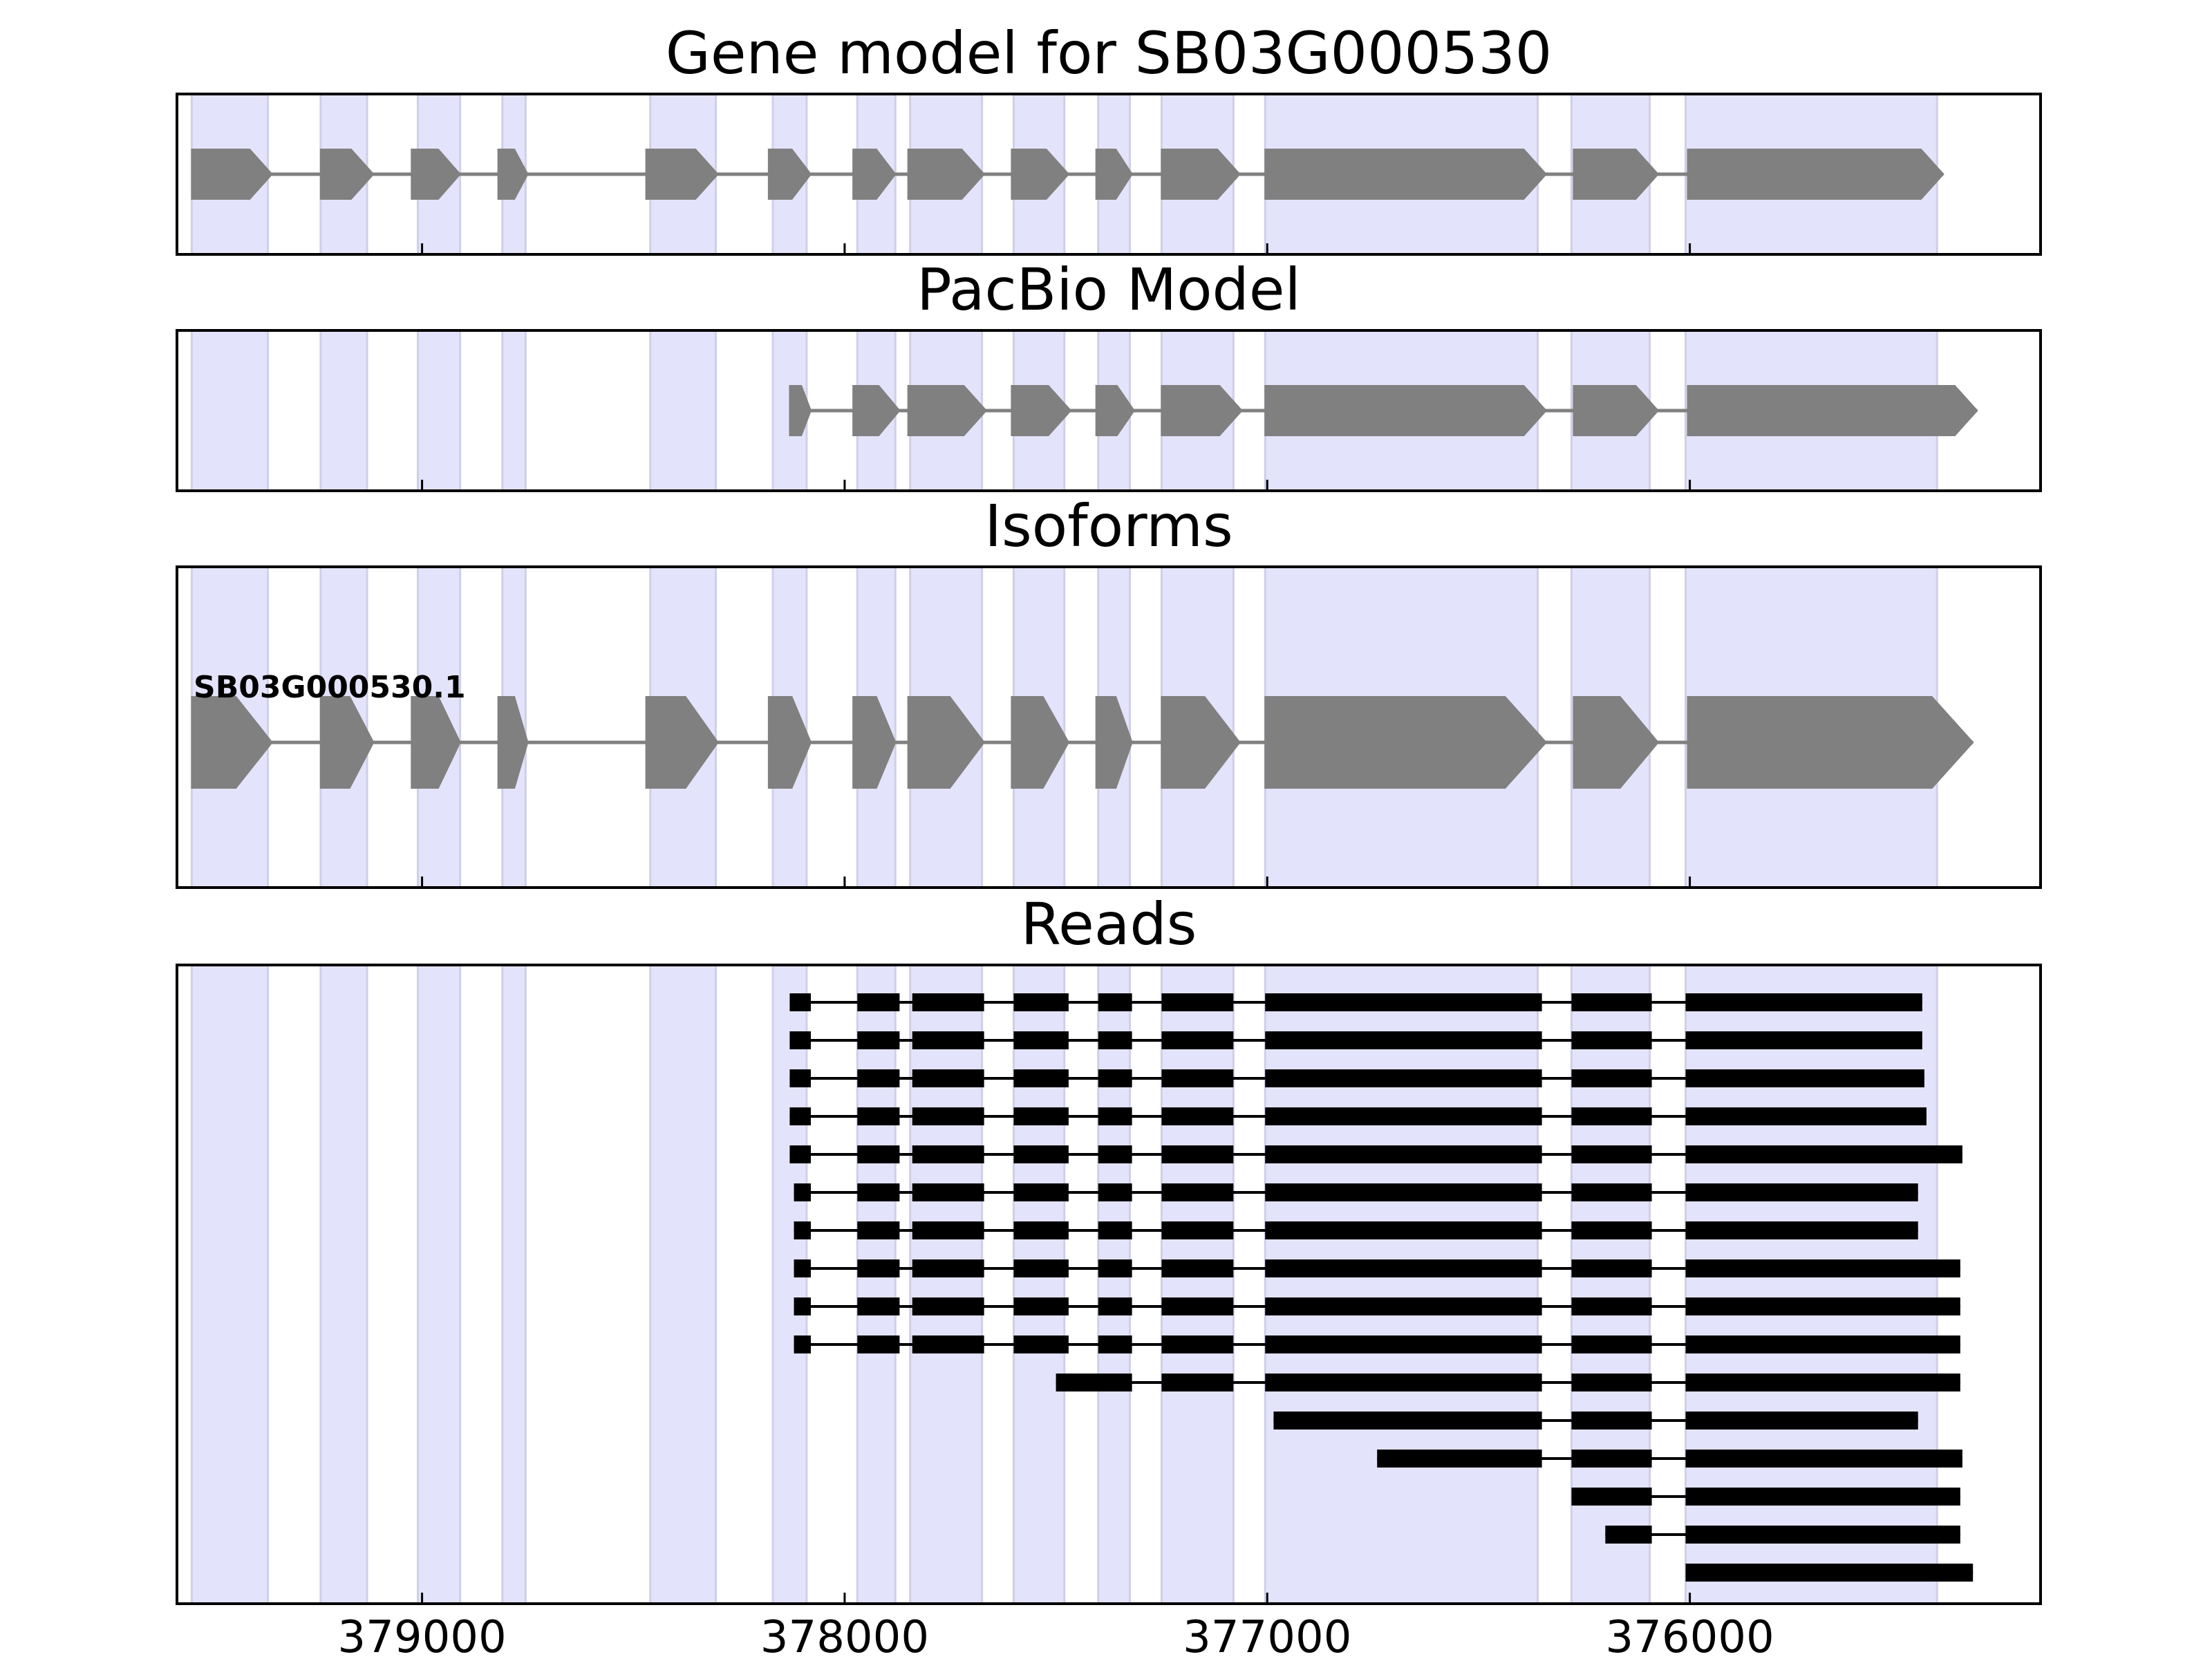  What do you see at coordinates (1109, 411) in the screenshot?
I see `panel-frame` at bounding box center [1109, 411].